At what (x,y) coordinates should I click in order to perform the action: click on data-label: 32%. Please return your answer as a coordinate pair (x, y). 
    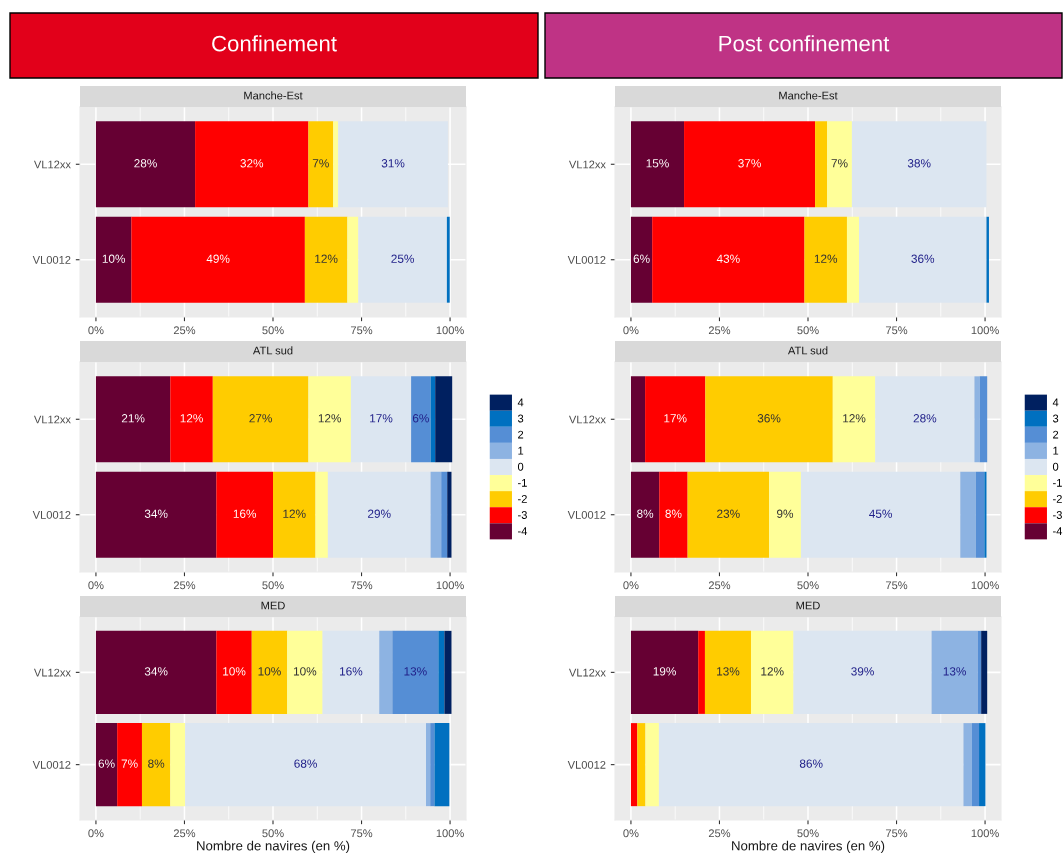
    Looking at the image, I should click on (252, 163).